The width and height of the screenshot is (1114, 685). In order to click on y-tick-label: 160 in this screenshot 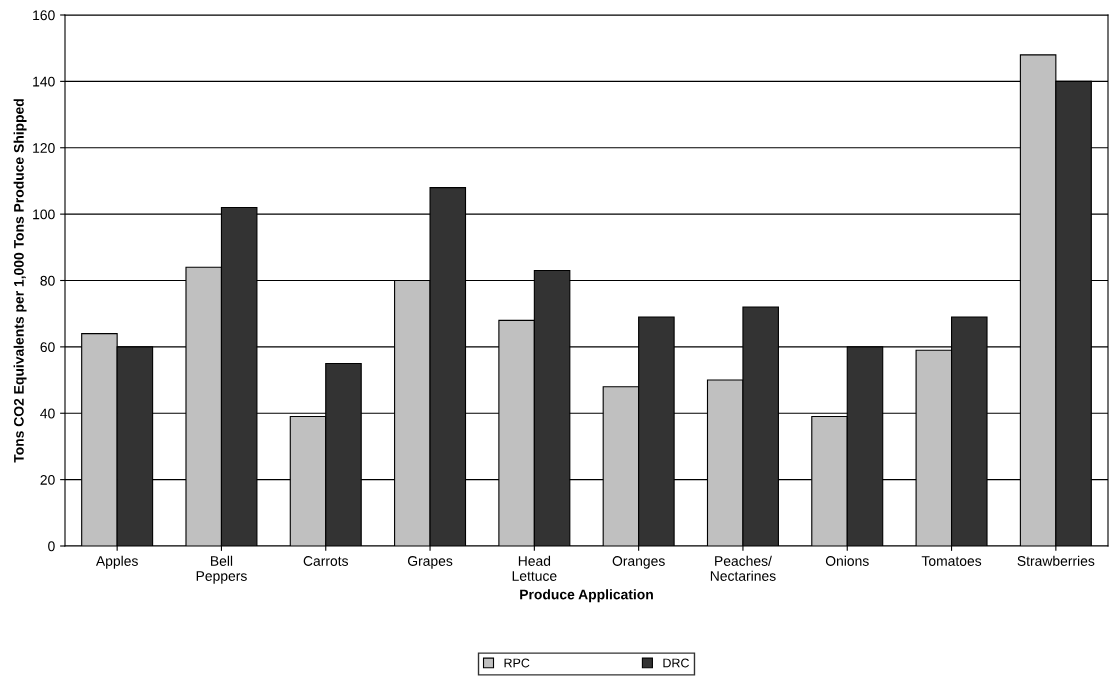, I will do `click(44, 15)`.